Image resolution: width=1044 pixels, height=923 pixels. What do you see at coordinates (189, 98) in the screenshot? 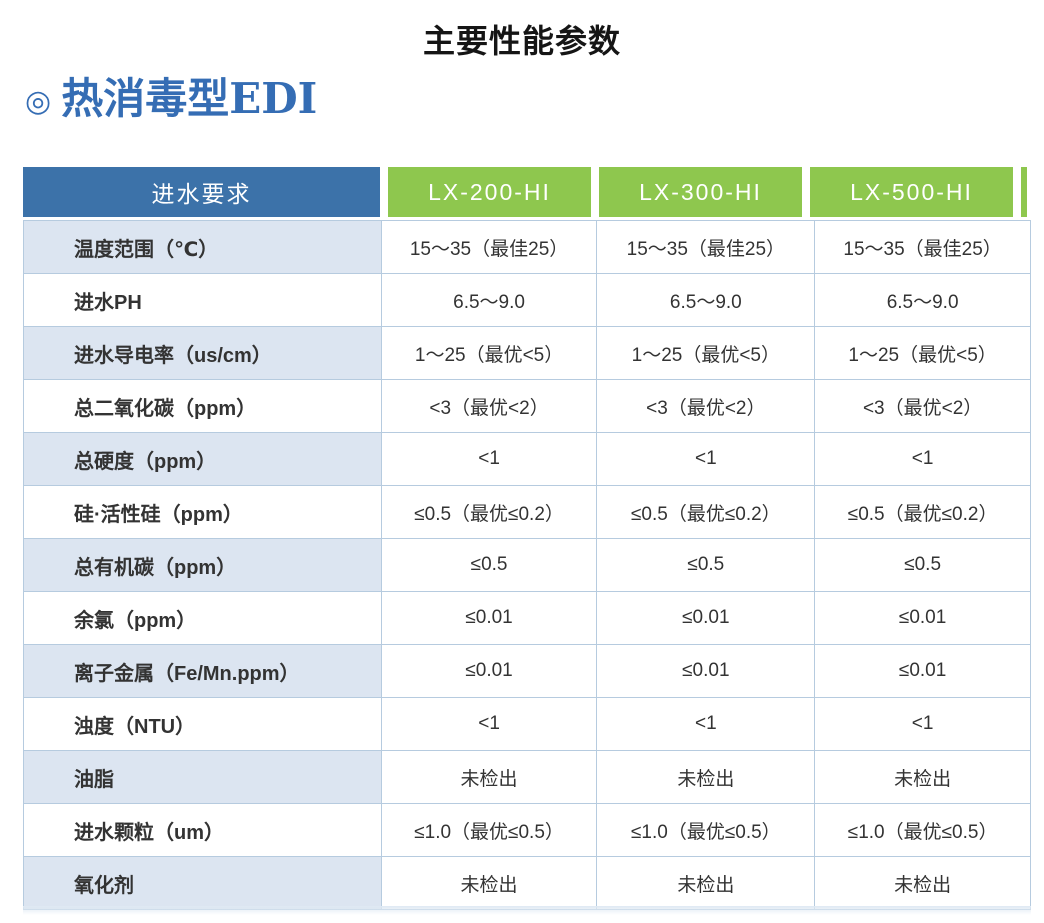
I see `section-title: 热消毒型EDI` at bounding box center [189, 98].